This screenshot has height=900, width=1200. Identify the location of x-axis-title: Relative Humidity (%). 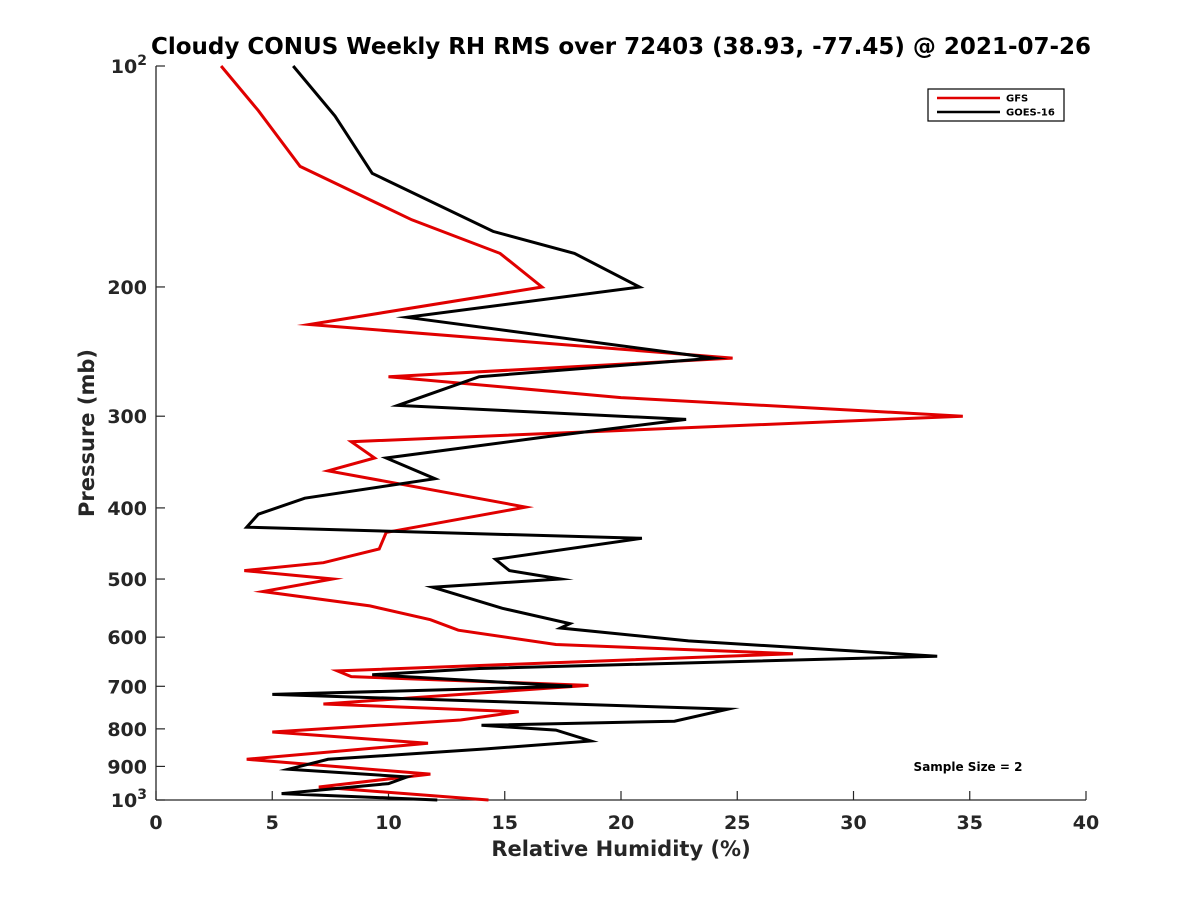
(620, 849).